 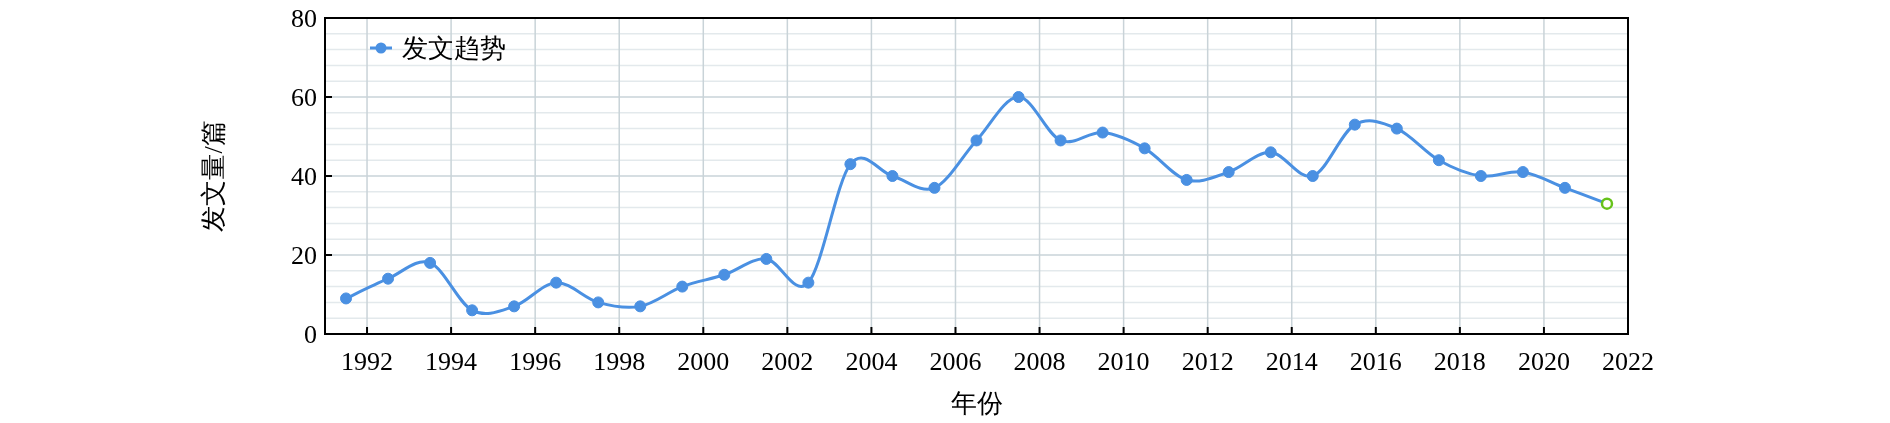 I want to click on y-tick-label: 60, so click(x=304, y=97).